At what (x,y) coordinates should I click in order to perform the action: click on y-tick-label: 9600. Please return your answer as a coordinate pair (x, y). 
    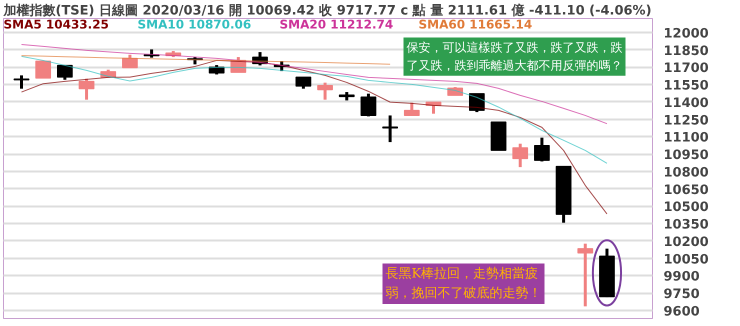
    Looking at the image, I should click on (682, 312).